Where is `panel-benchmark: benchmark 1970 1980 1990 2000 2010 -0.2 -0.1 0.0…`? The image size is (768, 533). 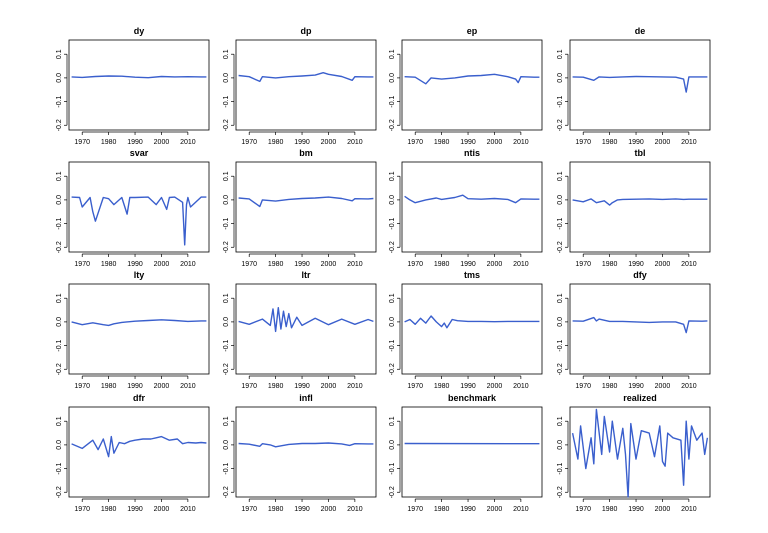
panel-benchmark: benchmark 1970 1980 1990 2000 2010 -0.2 -0.1 0.0… is located at coordinates (466, 453).